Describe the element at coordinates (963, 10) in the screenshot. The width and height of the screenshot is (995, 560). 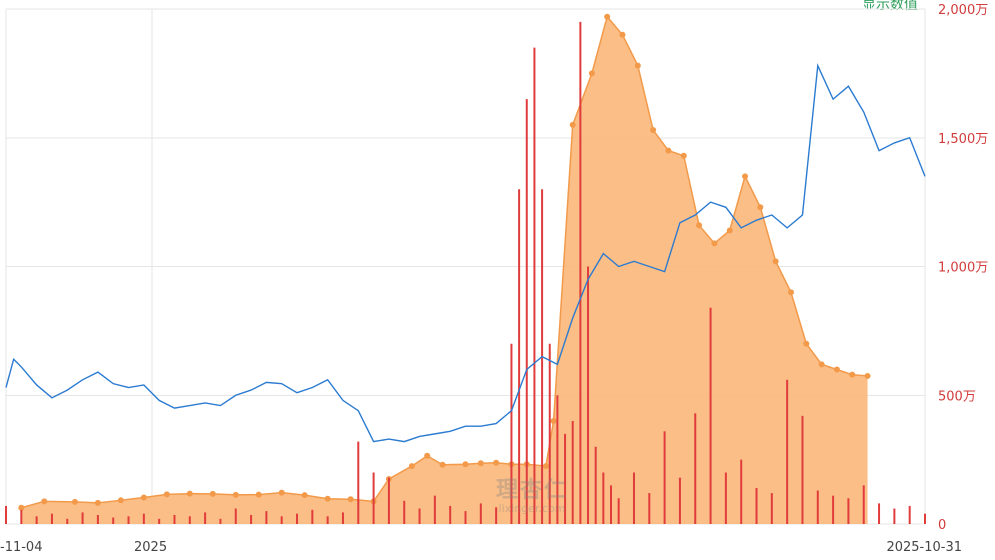
I see `y-tick-label-4: 2,000万` at that location.